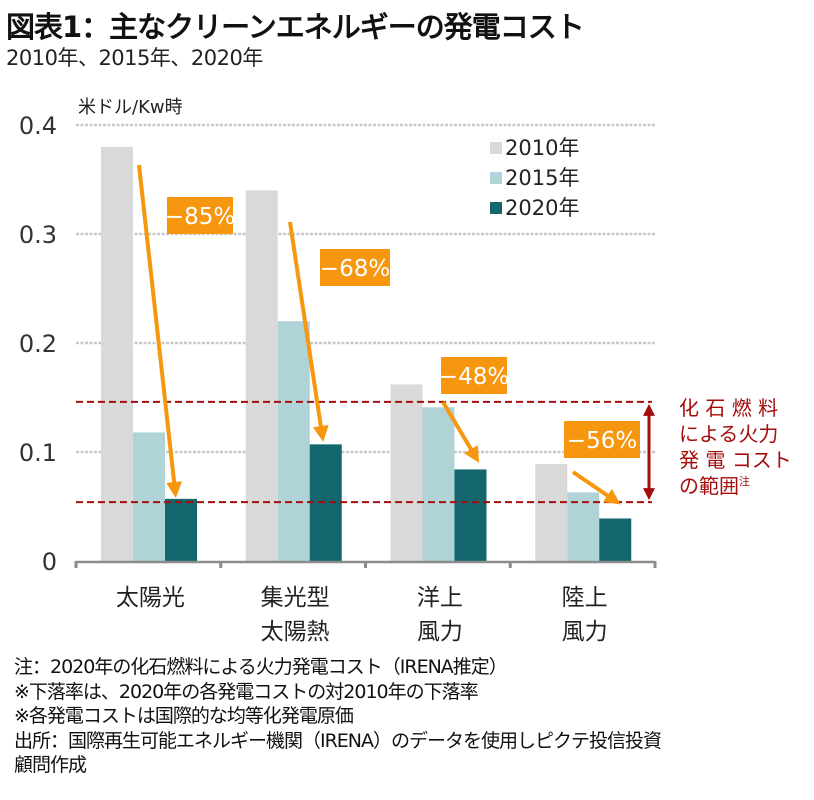 This screenshot has width=814, height=800. I want to click on y-axis-unit-label: 米ドル/Kw時, so click(130, 107).